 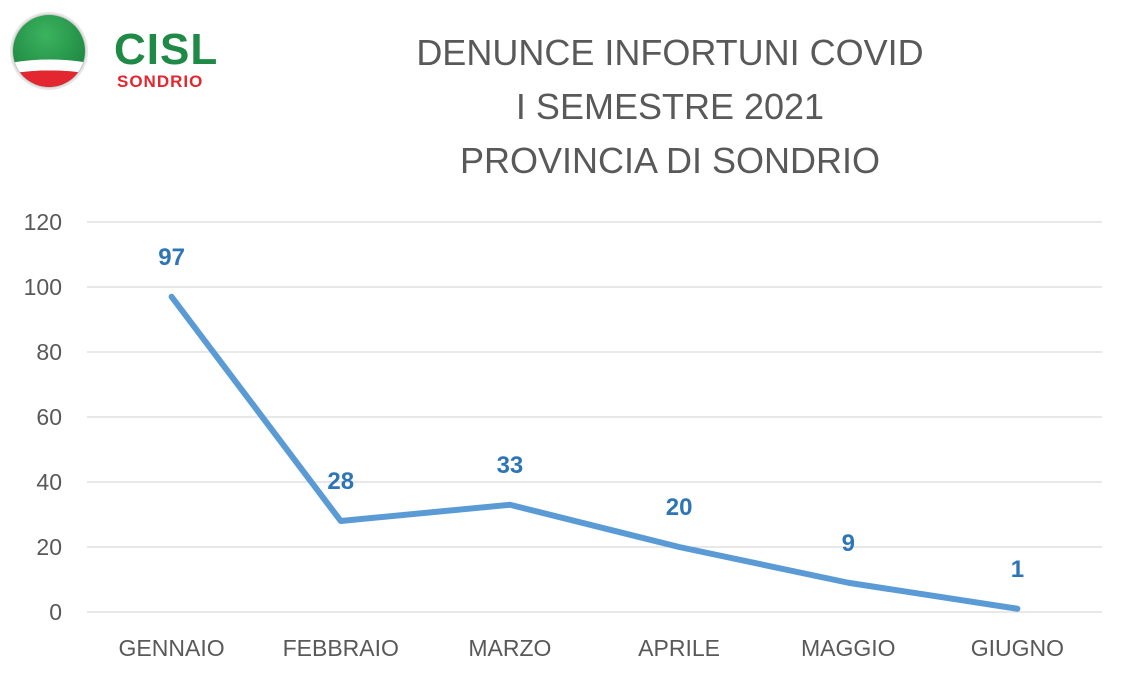 I want to click on x-tick-label: MARZO, so click(x=509, y=648).